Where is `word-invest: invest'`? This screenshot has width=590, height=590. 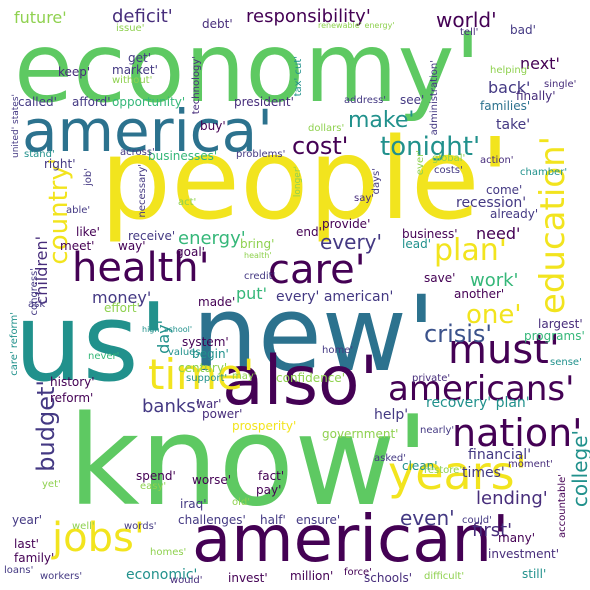 word-invest: invest' is located at coordinates (248, 578).